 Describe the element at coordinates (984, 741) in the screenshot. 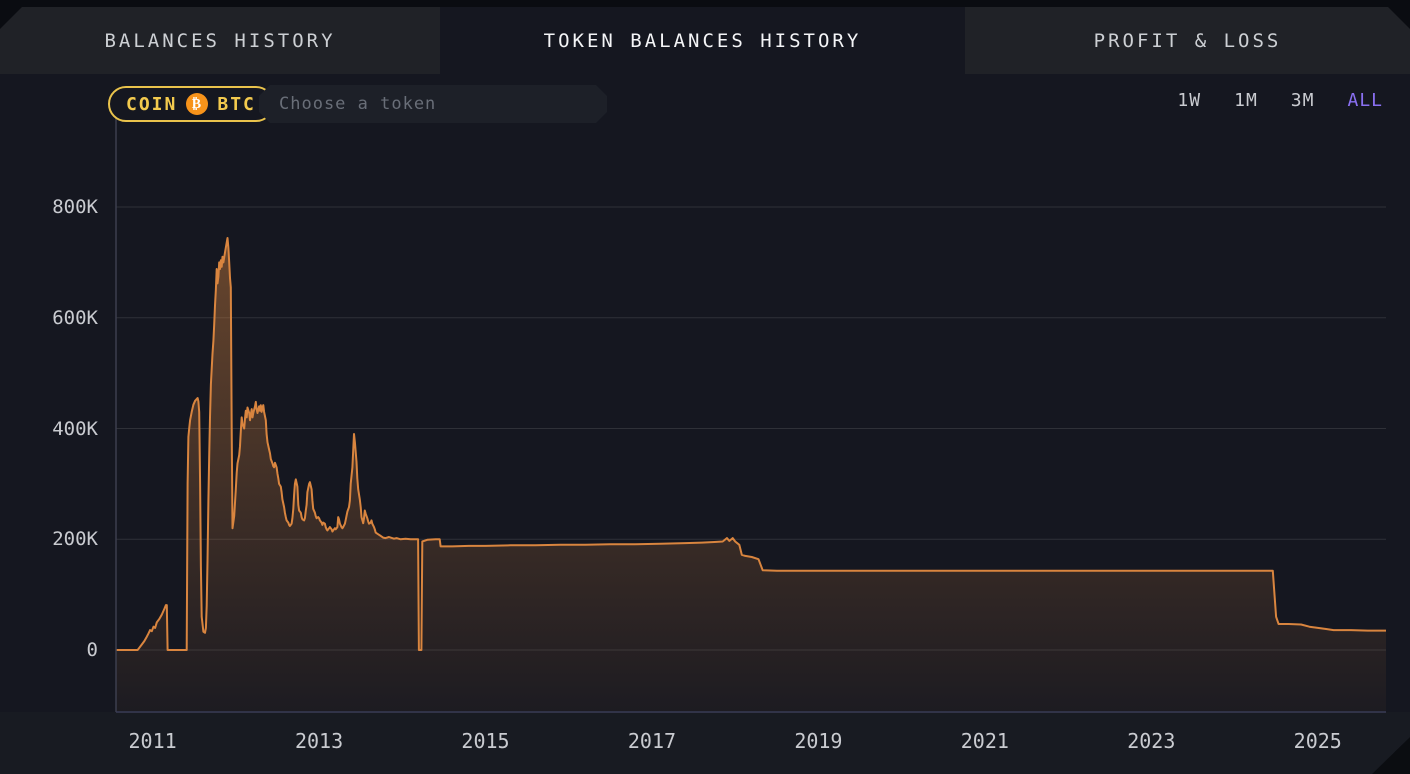

I see `x-tick-label: 2021` at that location.